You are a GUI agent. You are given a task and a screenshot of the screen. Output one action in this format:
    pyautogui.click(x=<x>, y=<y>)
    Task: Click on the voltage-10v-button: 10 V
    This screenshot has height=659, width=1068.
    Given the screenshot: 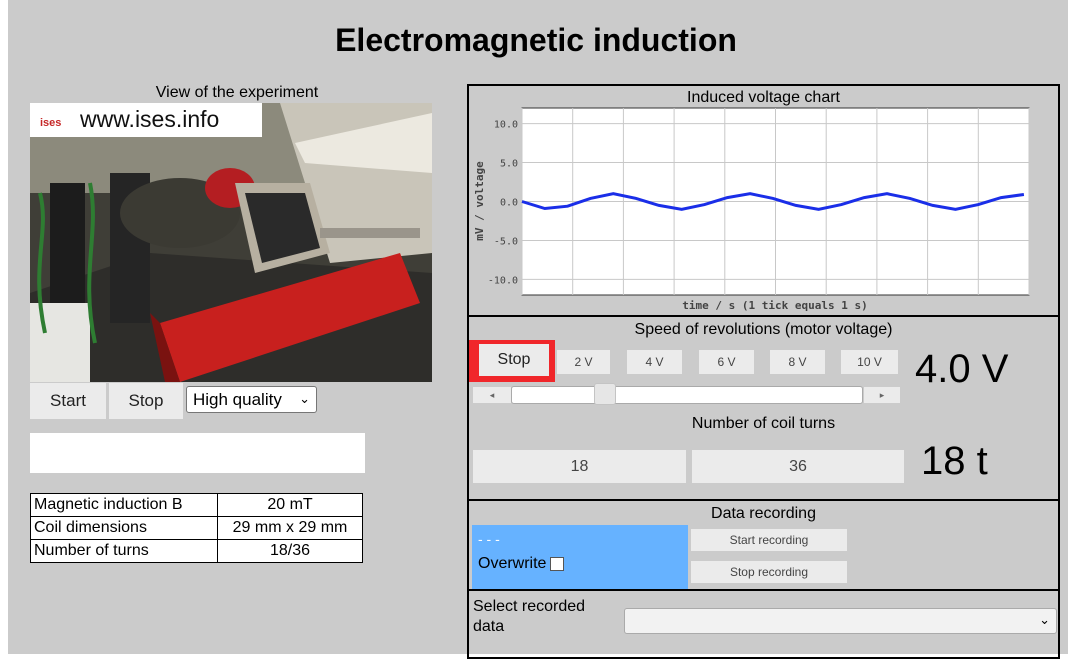 What is the action you would take?
    pyautogui.click(x=869, y=362)
    